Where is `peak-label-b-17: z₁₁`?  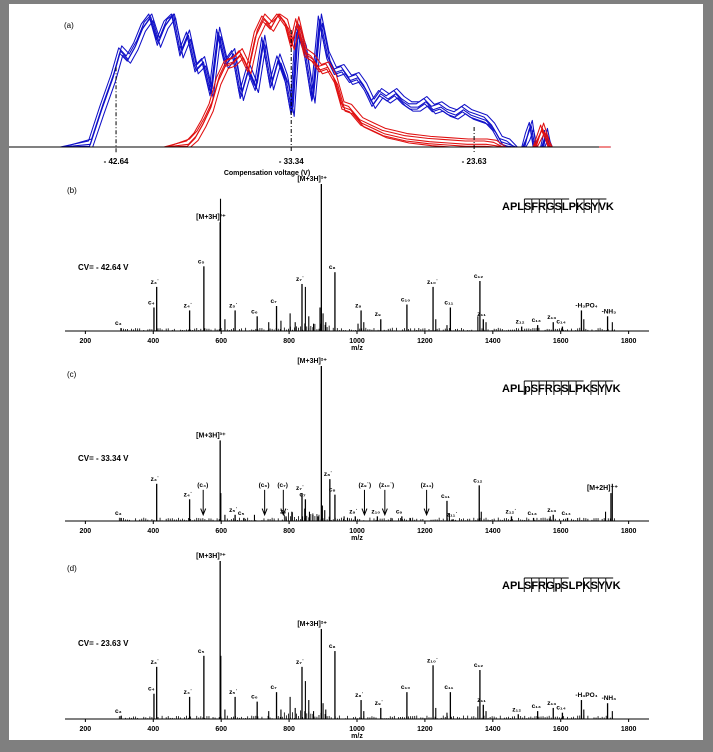
peak-label-b-17: z₁₁ is located at coordinates (481, 314).